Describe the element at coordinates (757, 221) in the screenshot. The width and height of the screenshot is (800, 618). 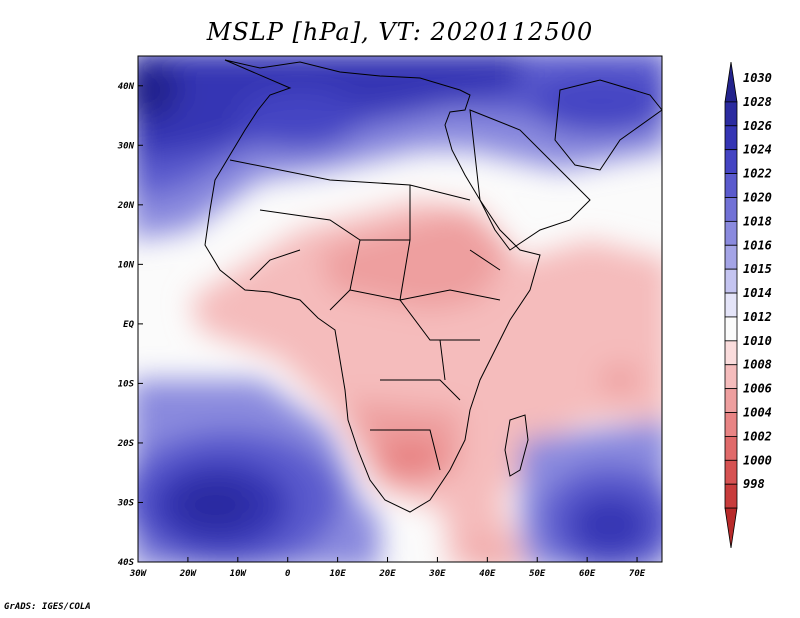
I see `colorbar-level-label: 1018` at that location.